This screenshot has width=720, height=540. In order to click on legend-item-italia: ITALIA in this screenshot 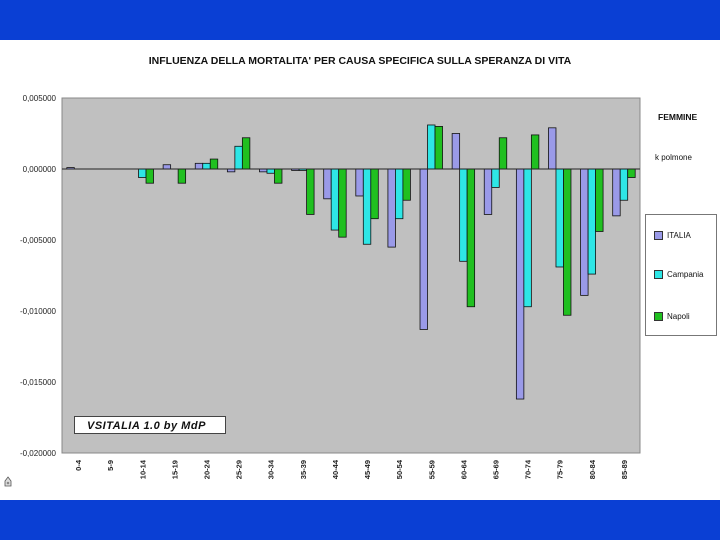, I will do `click(672, 235)`.